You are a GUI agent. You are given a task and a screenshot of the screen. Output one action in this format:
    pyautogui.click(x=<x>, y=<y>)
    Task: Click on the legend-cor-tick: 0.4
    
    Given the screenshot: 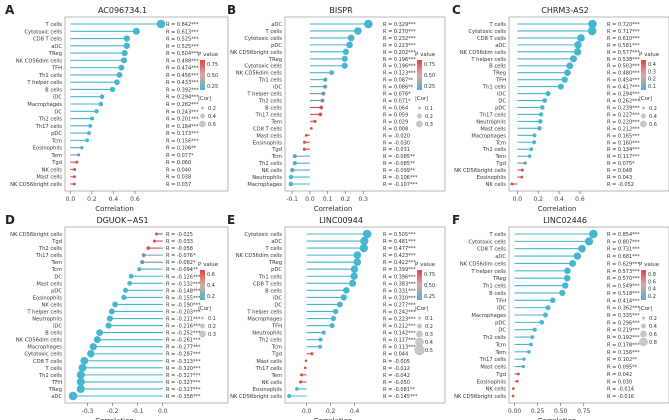 What is the action you would take?
    pyautogui.click(x=653, y=327)
    